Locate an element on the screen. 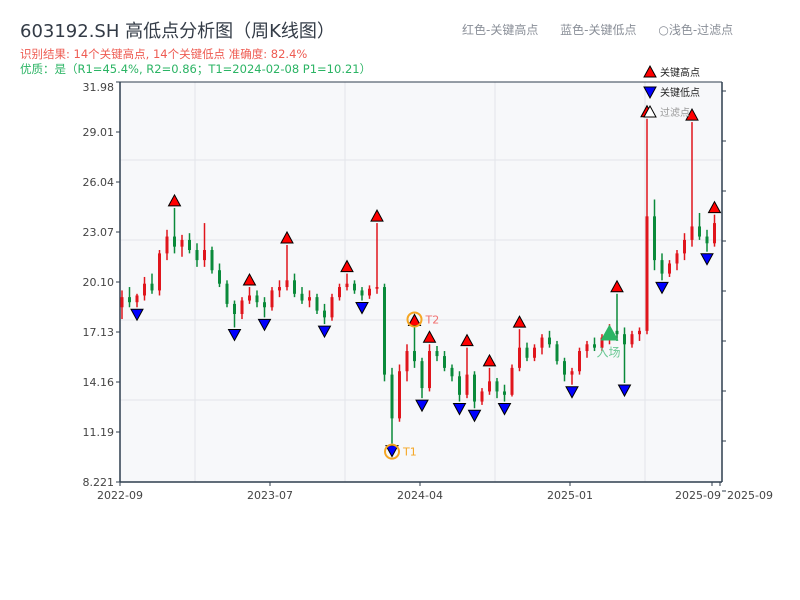  result-summary: 识别结果: 14个关键高点, 14个关键低点 准确度: 82.4% is located at coordinates (164, 54).